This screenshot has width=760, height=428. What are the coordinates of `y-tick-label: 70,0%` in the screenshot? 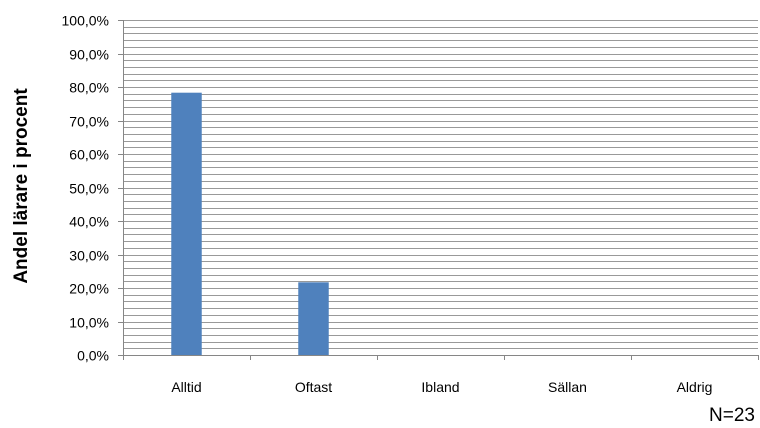 It's located at (89, 122).